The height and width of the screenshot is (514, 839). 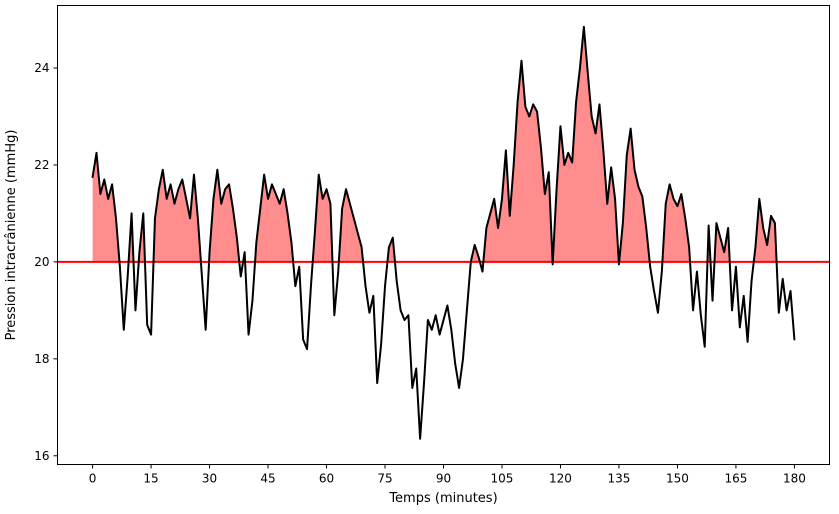 What do you see at coordinates (326, 479) in the screenshot?
I see `x-tick-label: 60` at bounding box center [326, 479].